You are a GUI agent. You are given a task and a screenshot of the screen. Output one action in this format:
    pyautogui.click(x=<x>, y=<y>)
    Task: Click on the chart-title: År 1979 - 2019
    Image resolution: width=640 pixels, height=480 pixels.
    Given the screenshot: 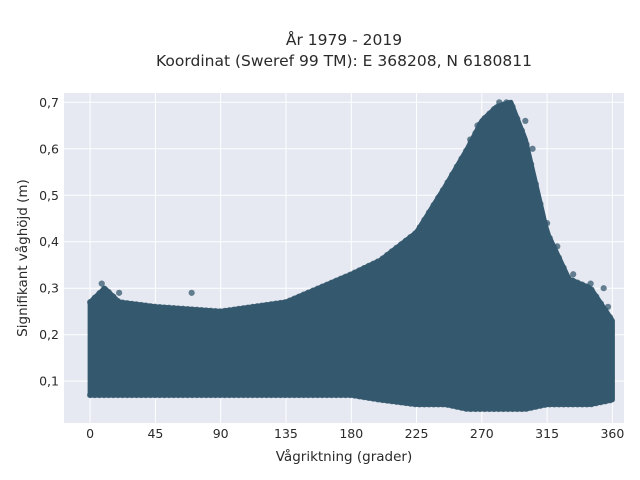 What is the action you would take?
    pyautogui.click(x=344, y=39)
    